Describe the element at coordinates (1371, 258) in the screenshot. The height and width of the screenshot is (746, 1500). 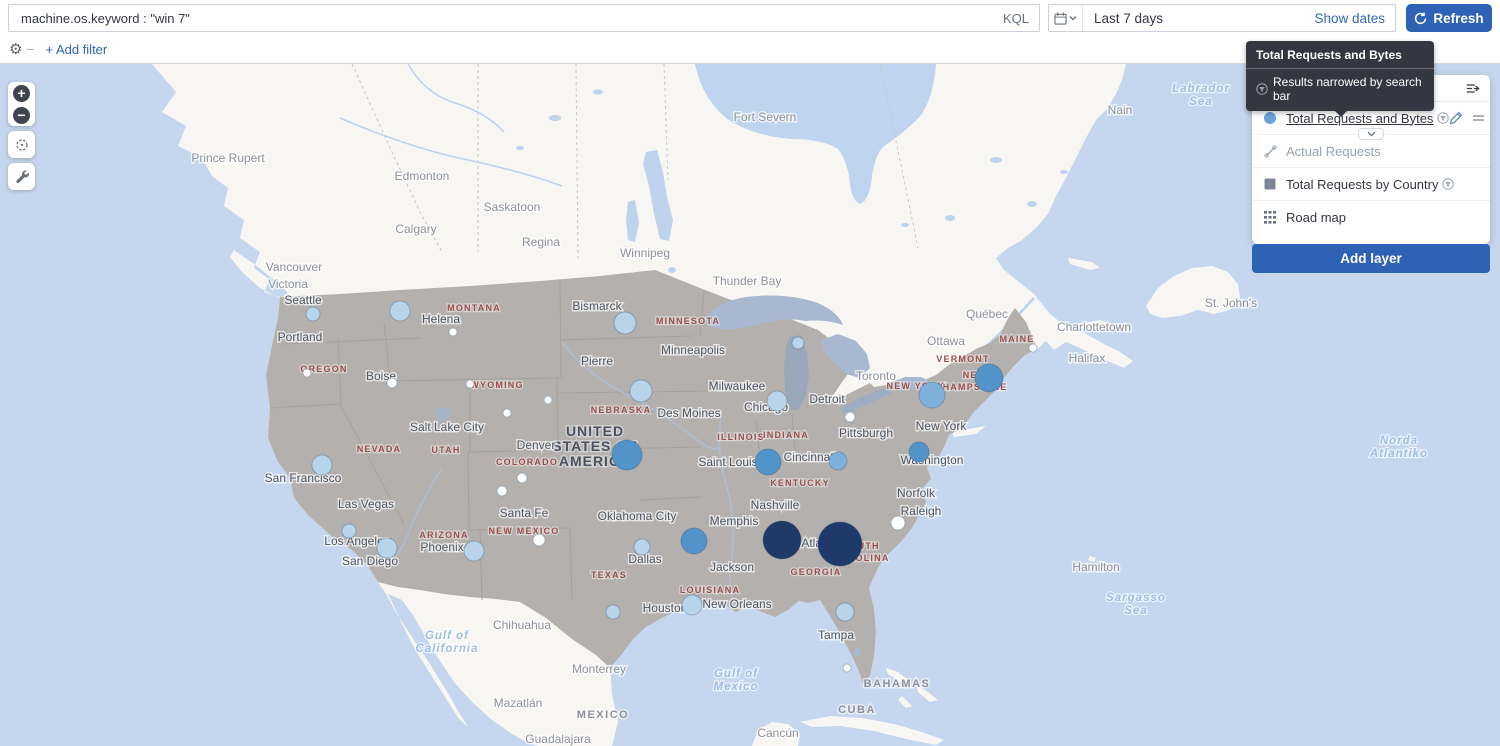
I see `add-layer-button: Add layer` at that location.